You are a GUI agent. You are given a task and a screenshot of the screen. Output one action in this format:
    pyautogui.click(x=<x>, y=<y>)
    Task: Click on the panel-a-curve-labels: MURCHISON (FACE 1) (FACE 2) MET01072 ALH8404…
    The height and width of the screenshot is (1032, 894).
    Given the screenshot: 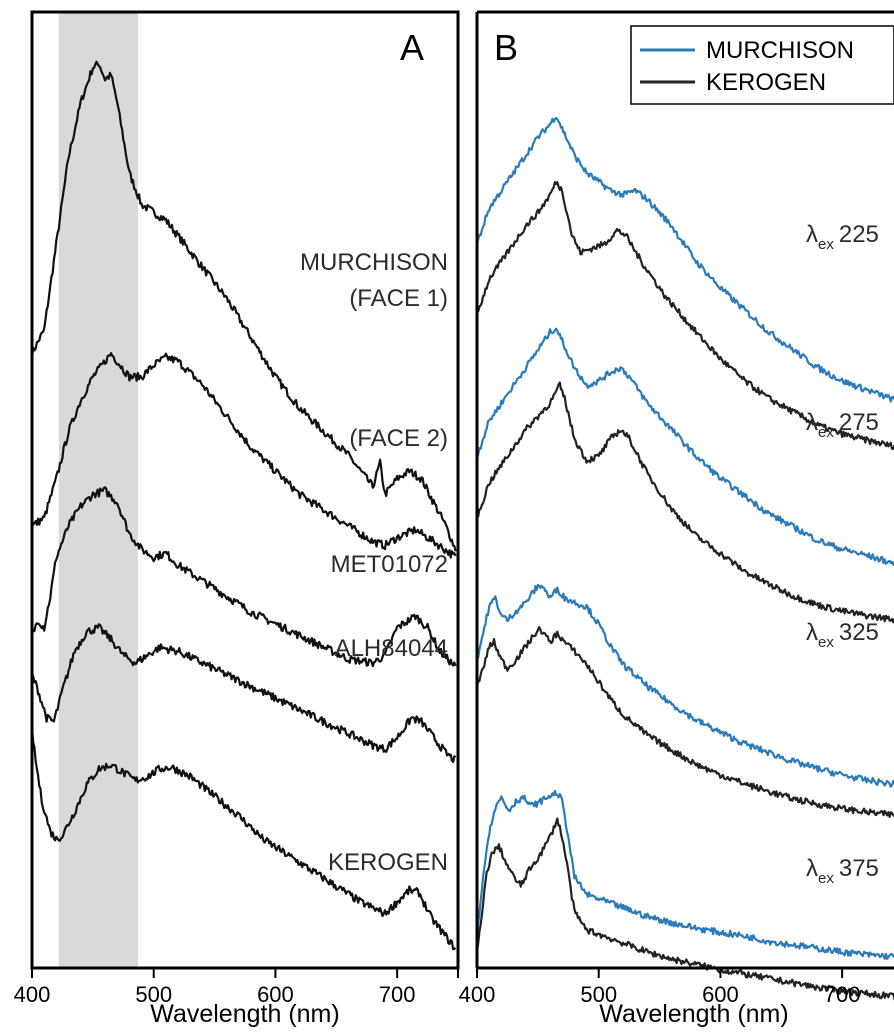 What is the action you would take?
    pyautogui.click(x=374, y=562)
    